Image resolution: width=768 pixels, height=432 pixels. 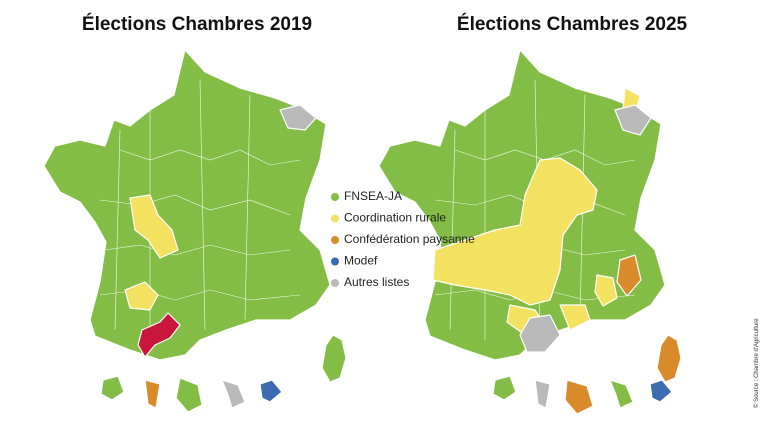 I want to click on legend-label: Autres listes, so click(x=376, y=282).